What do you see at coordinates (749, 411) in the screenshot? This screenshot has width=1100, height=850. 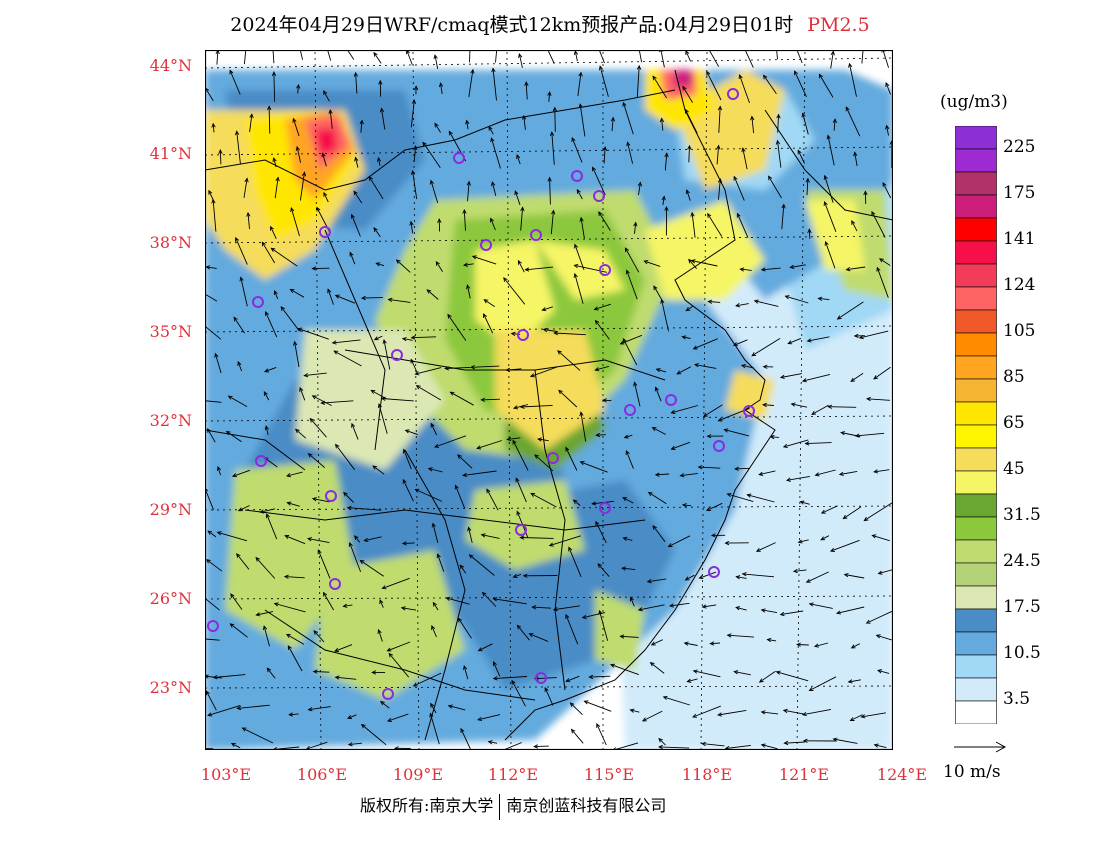 I see `station-marker` at bounding box center [749, 411].